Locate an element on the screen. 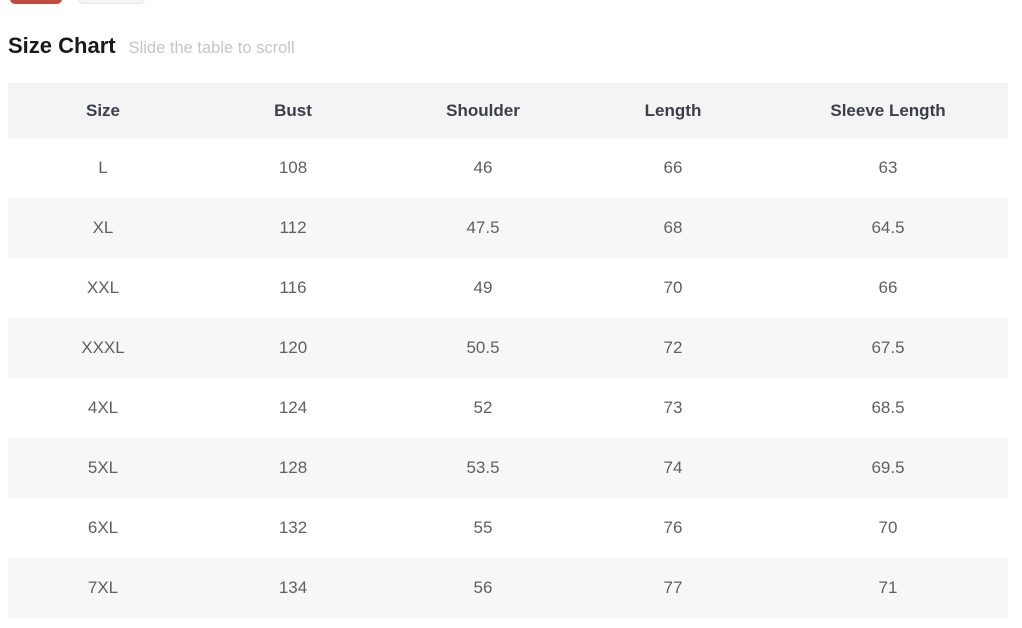  option-button-red is located at coordinates (36, 2).